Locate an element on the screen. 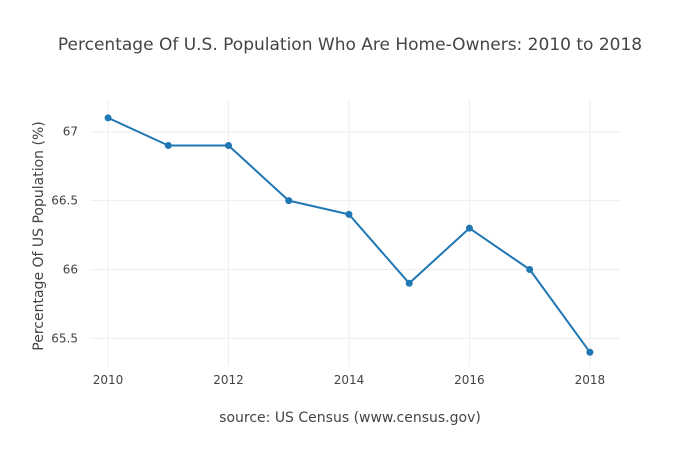  x-tick-label: 2014 is located at coordinates (349, 380).